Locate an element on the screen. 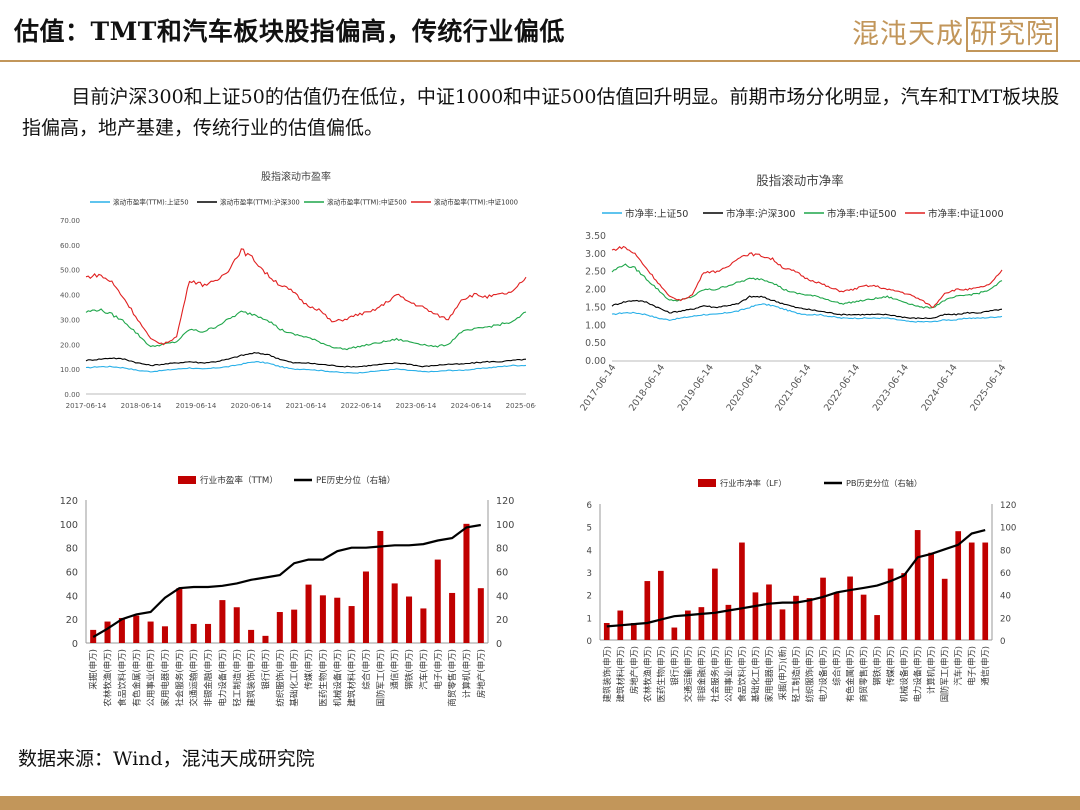  brand-logo: 混沌天成 研究院 is located at coordinates (955, 32).